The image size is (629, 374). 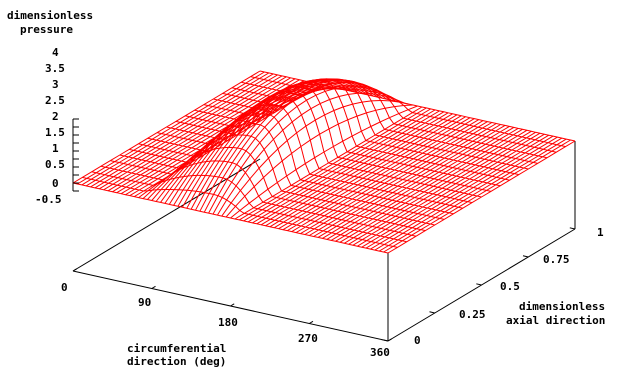 What do you see at coordinates (55, 148) in the screenshot?
I see `z-tick-label: 1` at bounding box center [55, 148].